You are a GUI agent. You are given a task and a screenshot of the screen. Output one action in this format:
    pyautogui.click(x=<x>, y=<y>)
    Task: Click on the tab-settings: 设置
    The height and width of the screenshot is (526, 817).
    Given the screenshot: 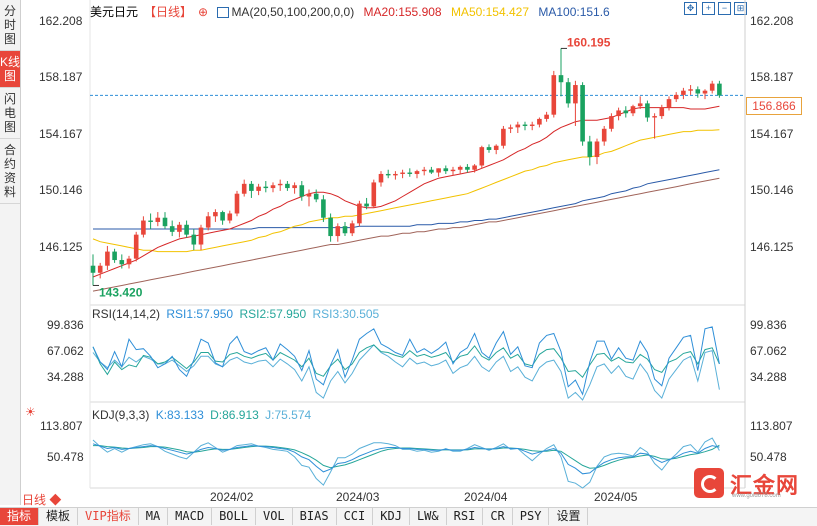 What is the action you would take?
    pyautogui.click(x=569, y=516)
    